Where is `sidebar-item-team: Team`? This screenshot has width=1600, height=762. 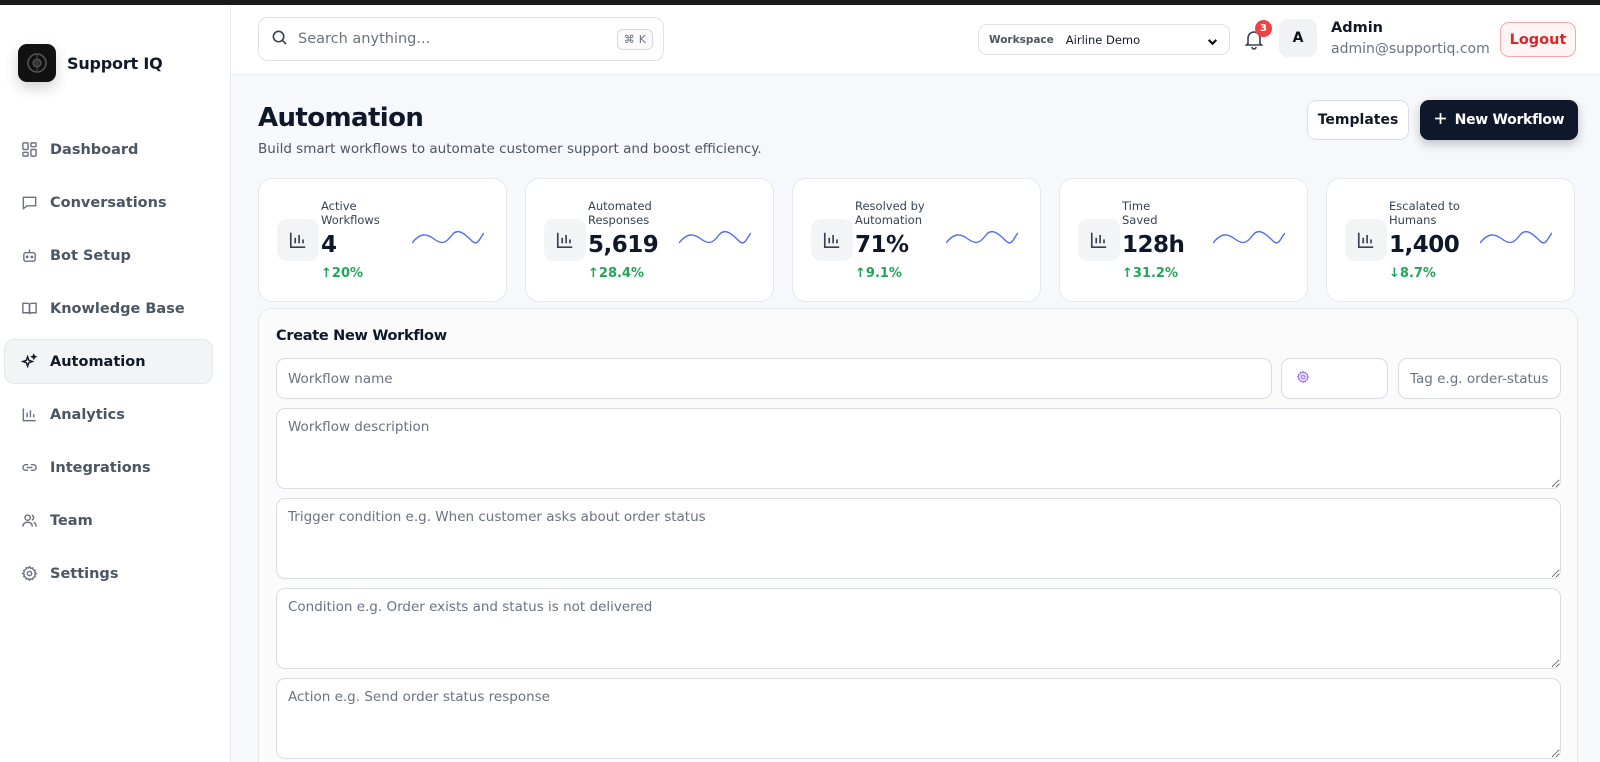 sidebar-item-team: Team is located at coordinates (108, 520).